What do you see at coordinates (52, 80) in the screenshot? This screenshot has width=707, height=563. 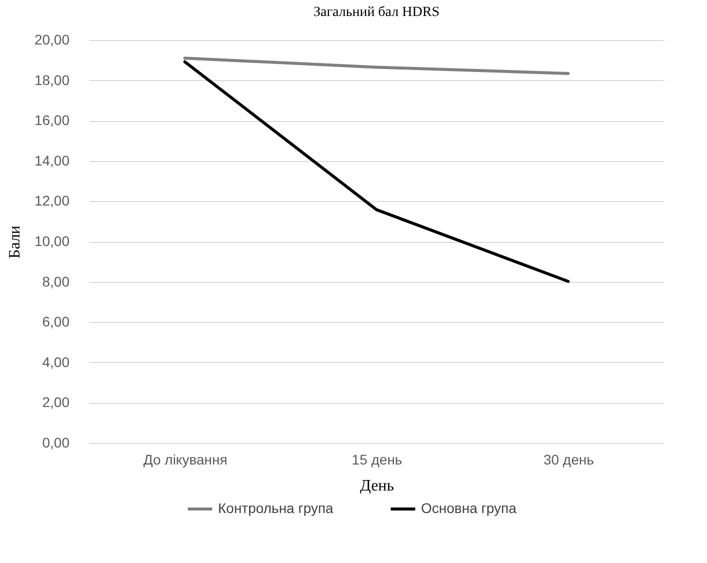 I see `y-tick-label: 18,00` at bounding box center [52, 80].